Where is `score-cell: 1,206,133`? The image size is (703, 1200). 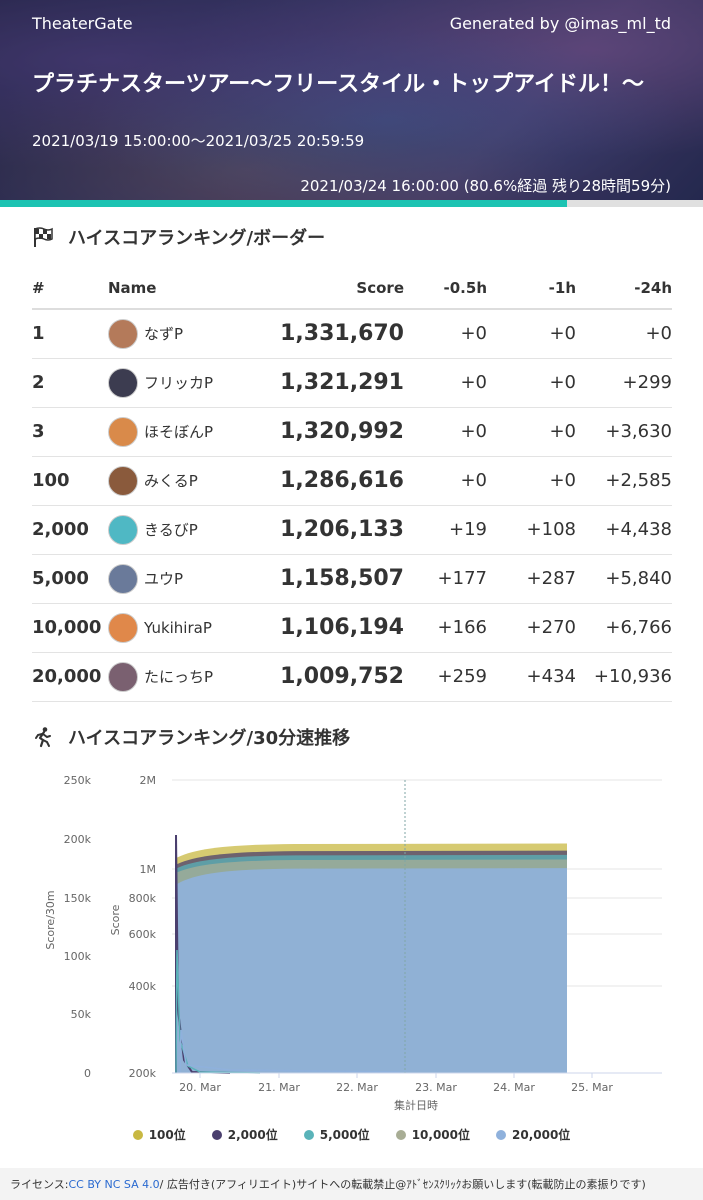 score-cell: 1,206,133 is located at coordinates (331, 530).